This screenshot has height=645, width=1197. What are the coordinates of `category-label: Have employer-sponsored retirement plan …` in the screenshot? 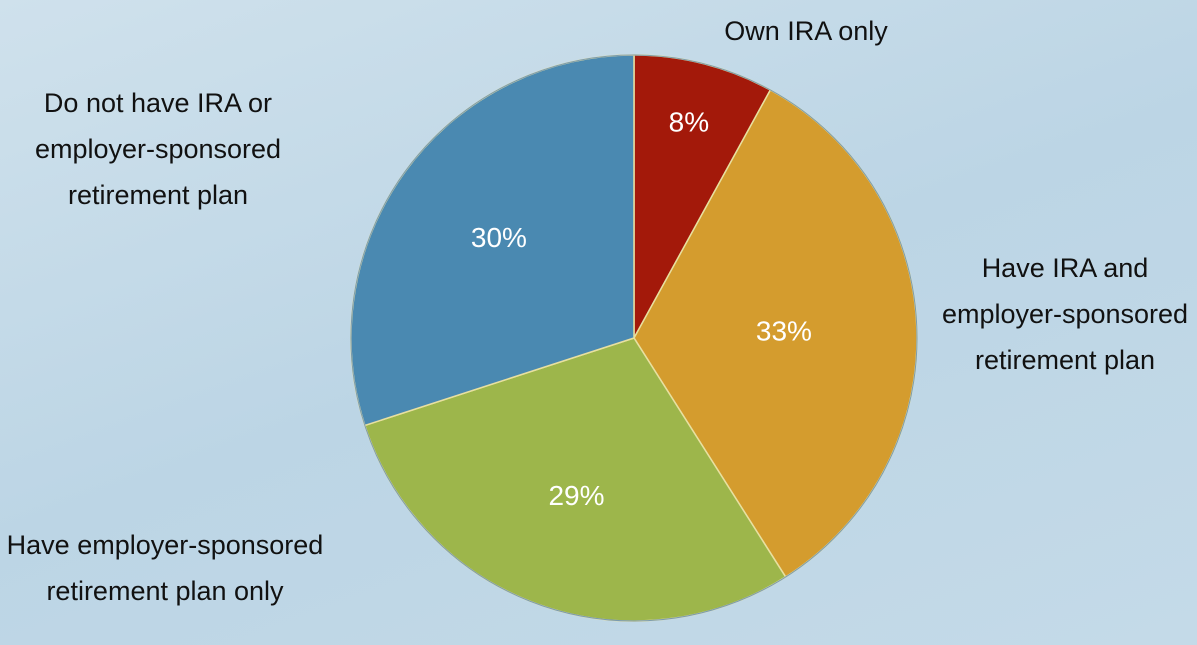 It's located at (165, 568).